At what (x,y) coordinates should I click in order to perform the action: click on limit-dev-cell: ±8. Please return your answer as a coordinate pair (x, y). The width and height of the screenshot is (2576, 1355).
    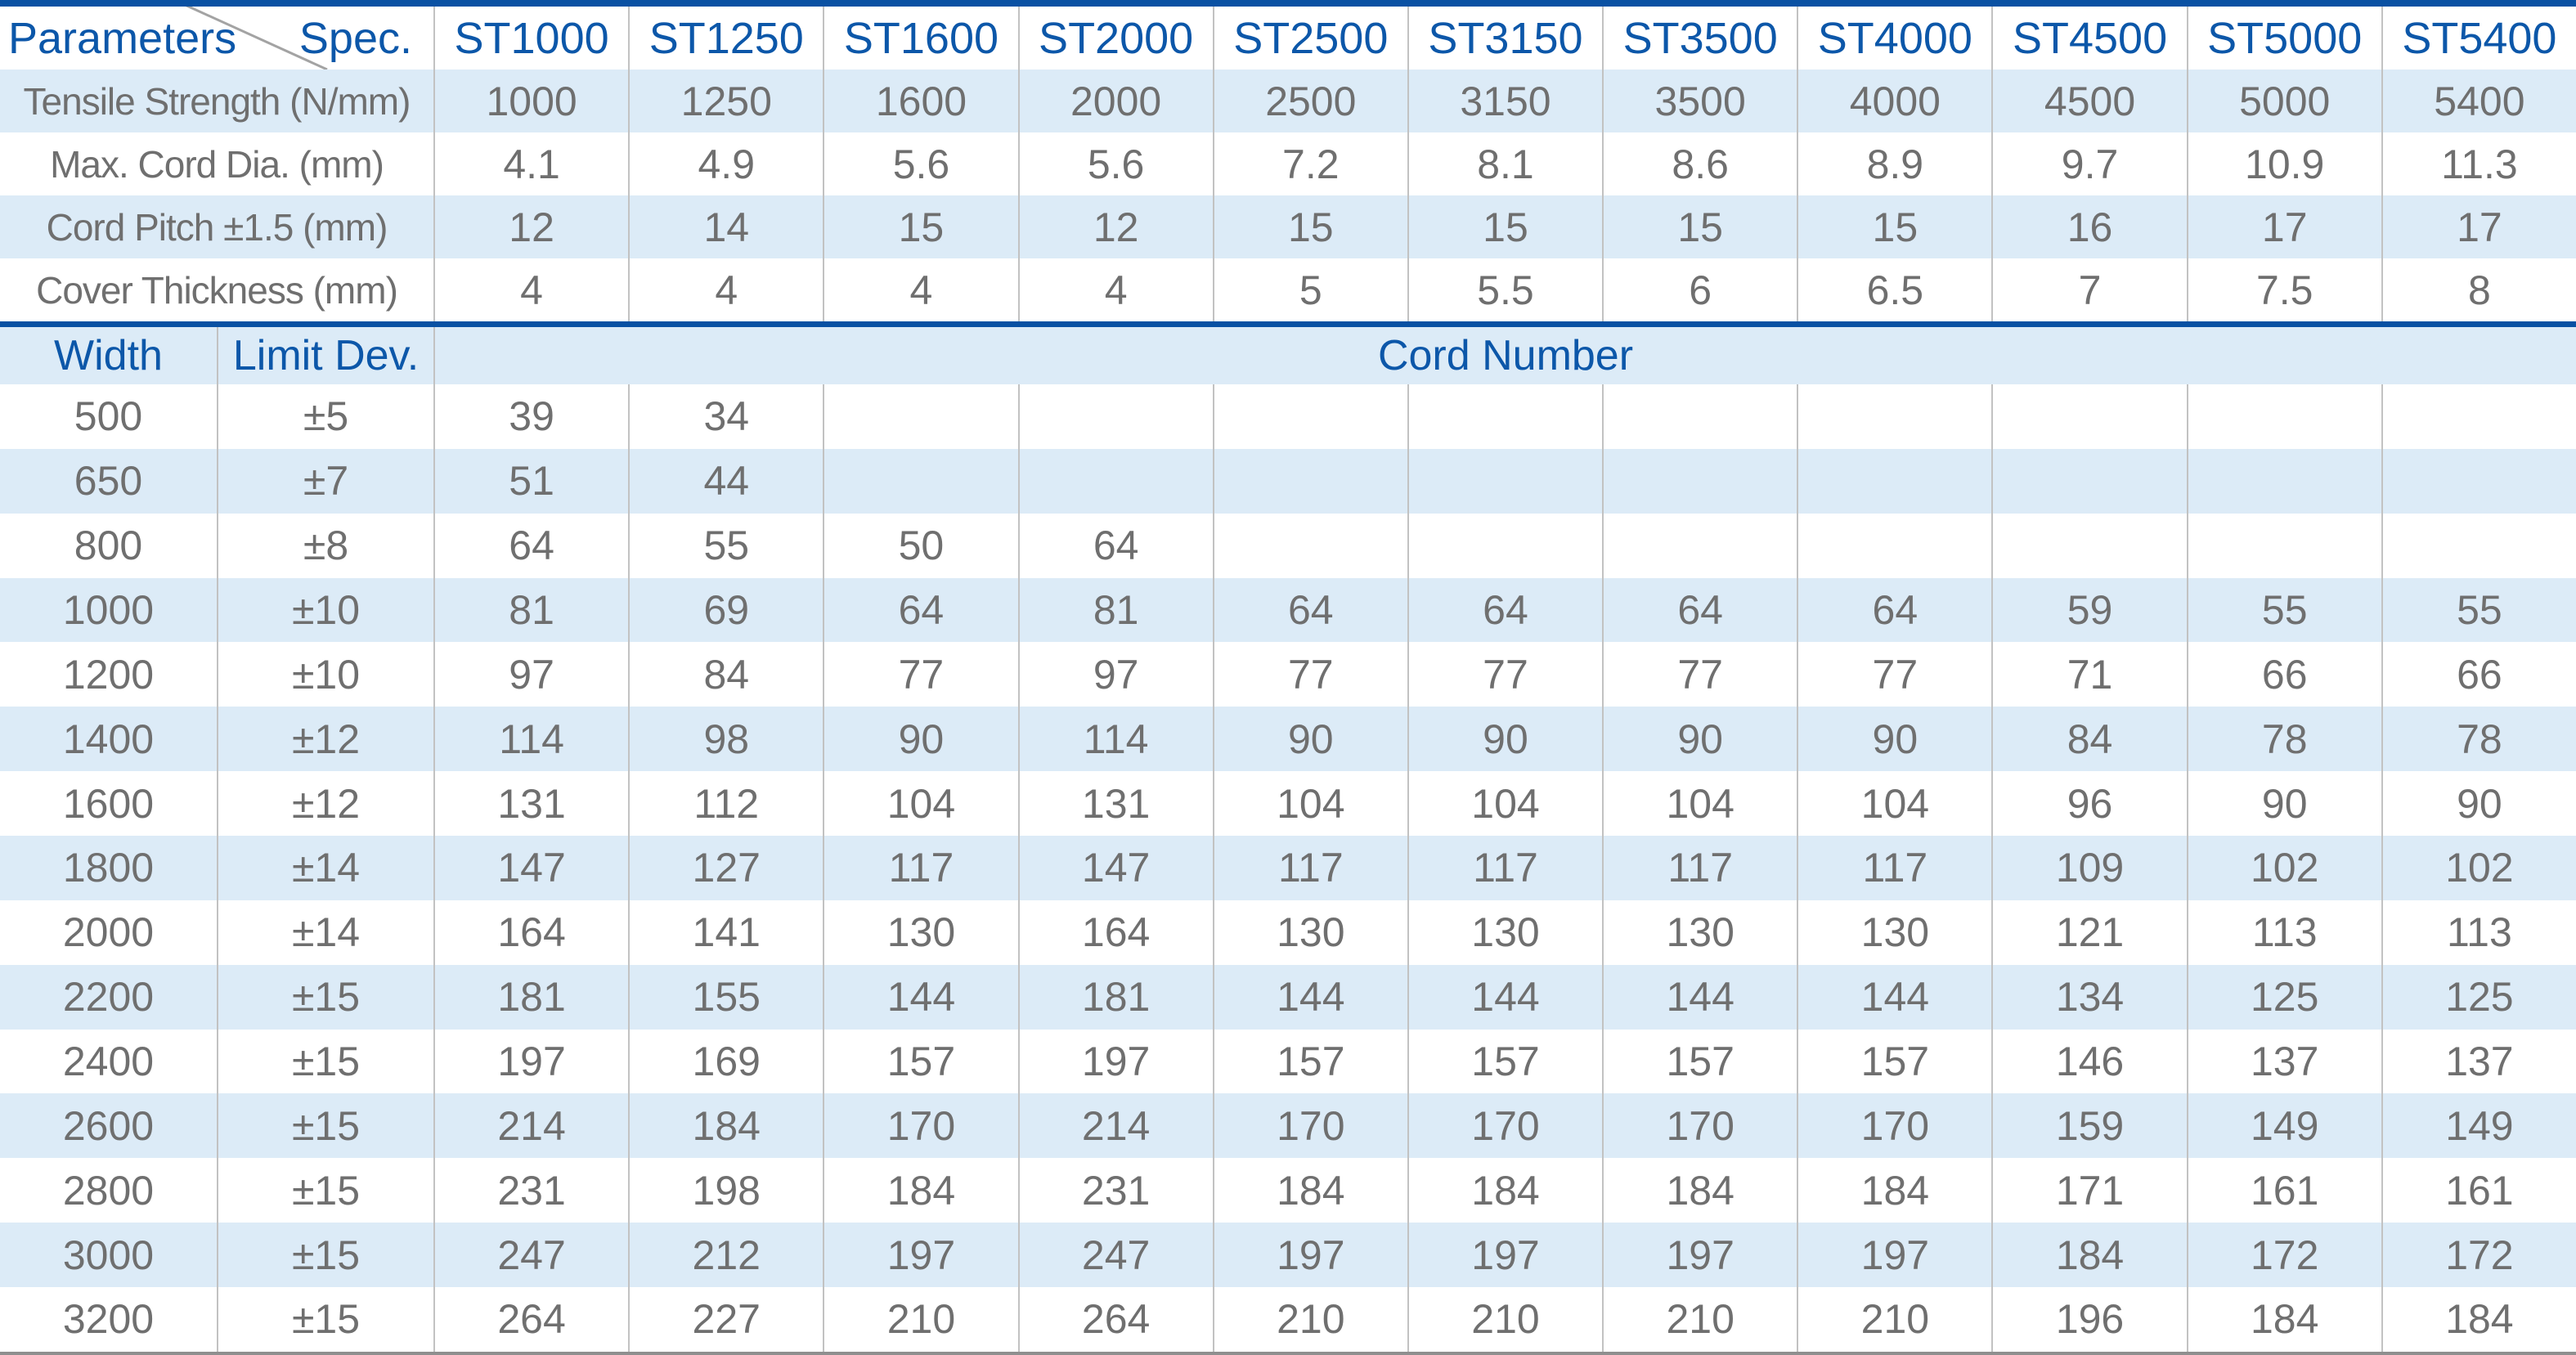
    Looking at the image, I should click on (325, 545).